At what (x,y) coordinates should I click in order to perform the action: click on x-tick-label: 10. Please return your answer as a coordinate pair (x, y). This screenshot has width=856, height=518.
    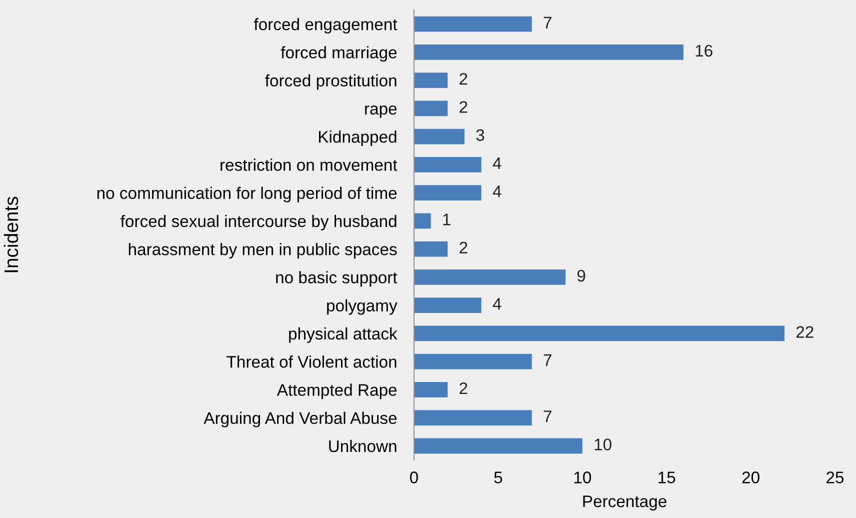
    Looking at the image, I should click on (583, 478).